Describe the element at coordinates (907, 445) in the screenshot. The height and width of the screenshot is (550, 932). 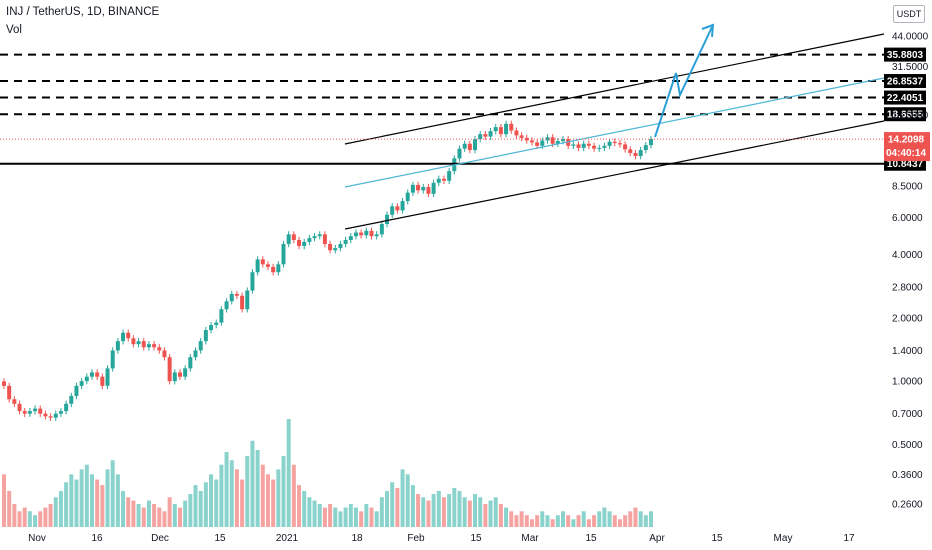
I see `y-tick-label: 0.5000` at that location.